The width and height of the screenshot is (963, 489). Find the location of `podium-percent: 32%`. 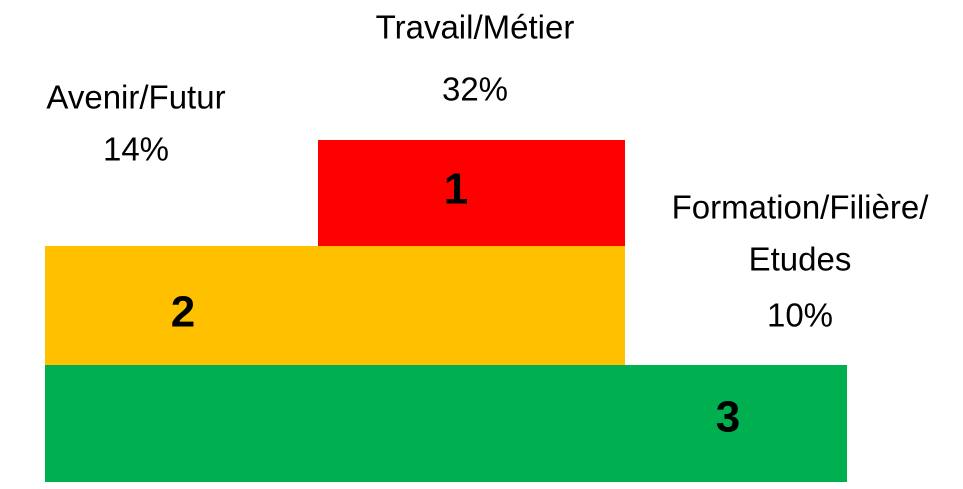

podium-percent: 32% is located at coordinates (475, 89).